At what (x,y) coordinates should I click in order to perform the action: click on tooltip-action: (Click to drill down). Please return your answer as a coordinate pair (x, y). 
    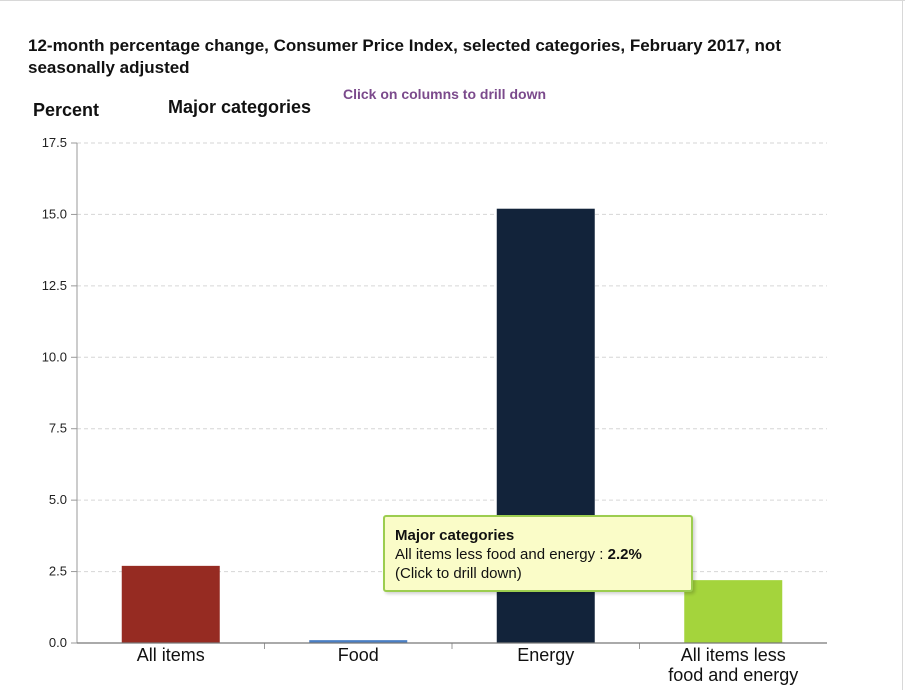
    Looking at the image, I should click on (458, 573).